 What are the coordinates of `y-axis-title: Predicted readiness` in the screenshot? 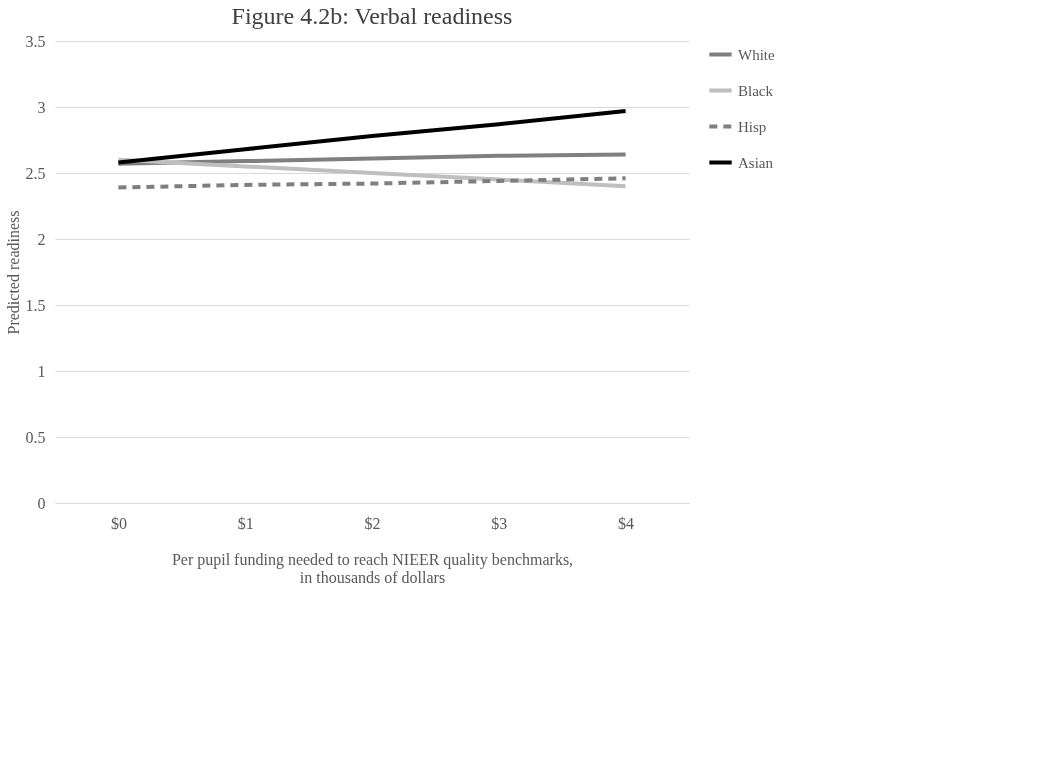 It's located at (13, 272).